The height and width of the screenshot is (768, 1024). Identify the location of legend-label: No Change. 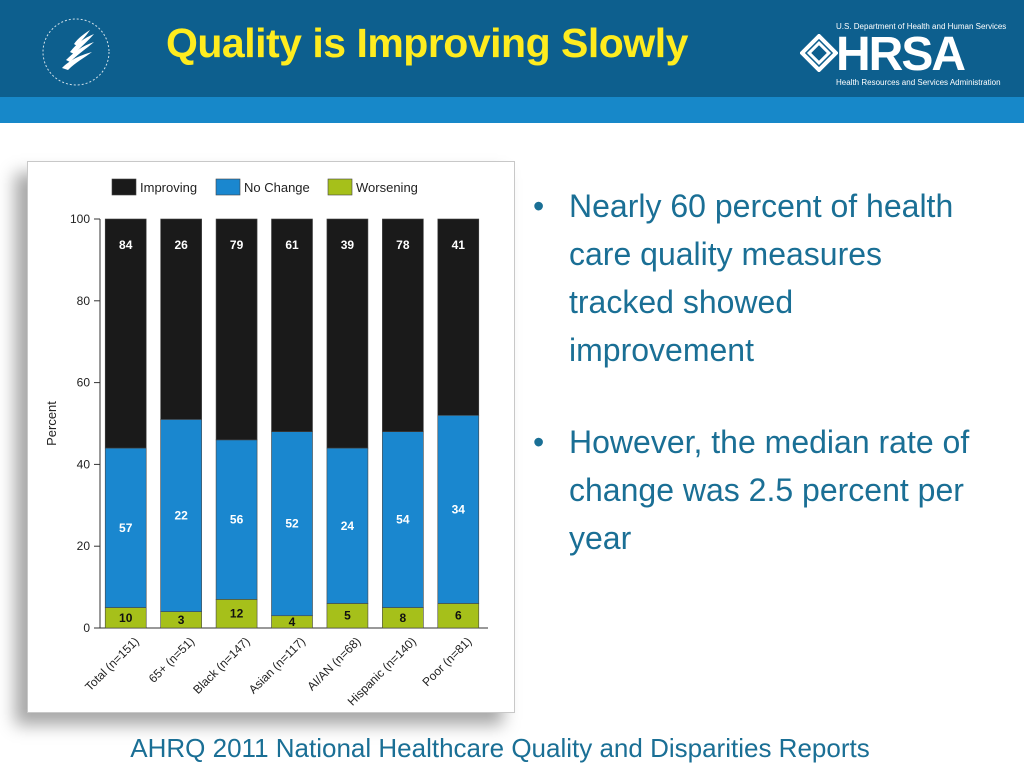
(277, 187).